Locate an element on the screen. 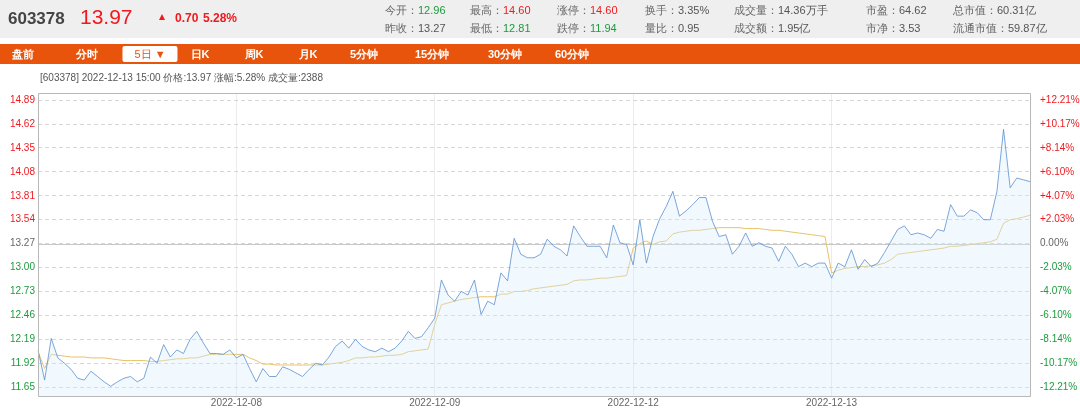 The image size is (1080, 410). text: 603378 is located at coordinates (36, 19).